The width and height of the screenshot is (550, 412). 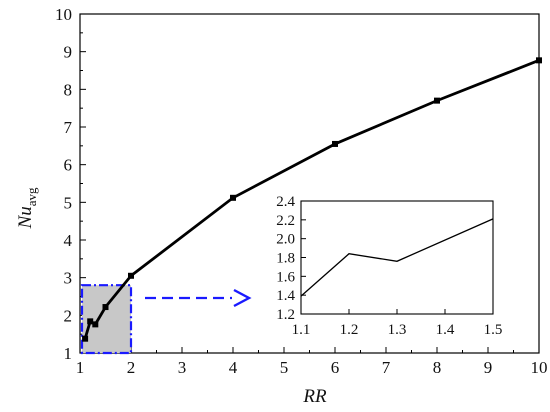 What do you see at coordinates (314, 396) in the screenshot?
I see `x-axis-label: RR` at bounding box center [314, 396].